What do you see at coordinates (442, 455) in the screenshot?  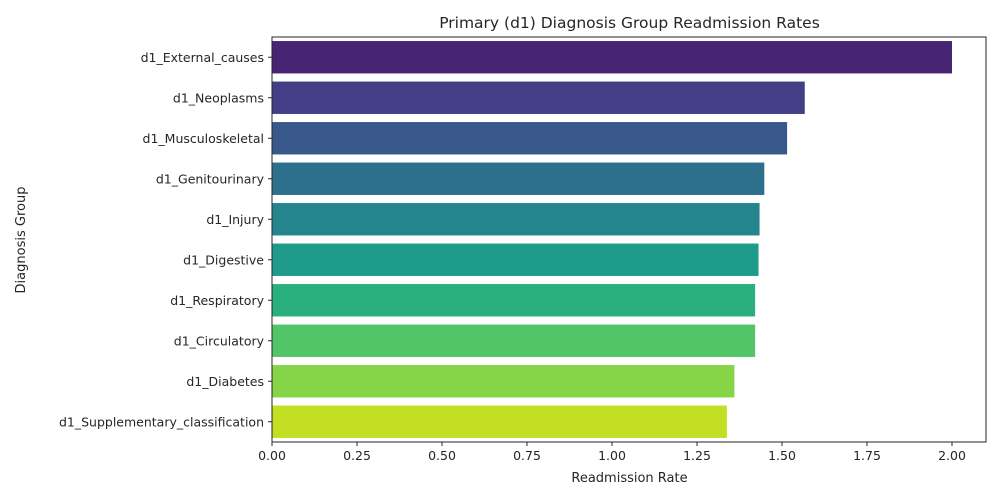 I see `x-tick-label: 0.50` at bounding box center [442, 455].